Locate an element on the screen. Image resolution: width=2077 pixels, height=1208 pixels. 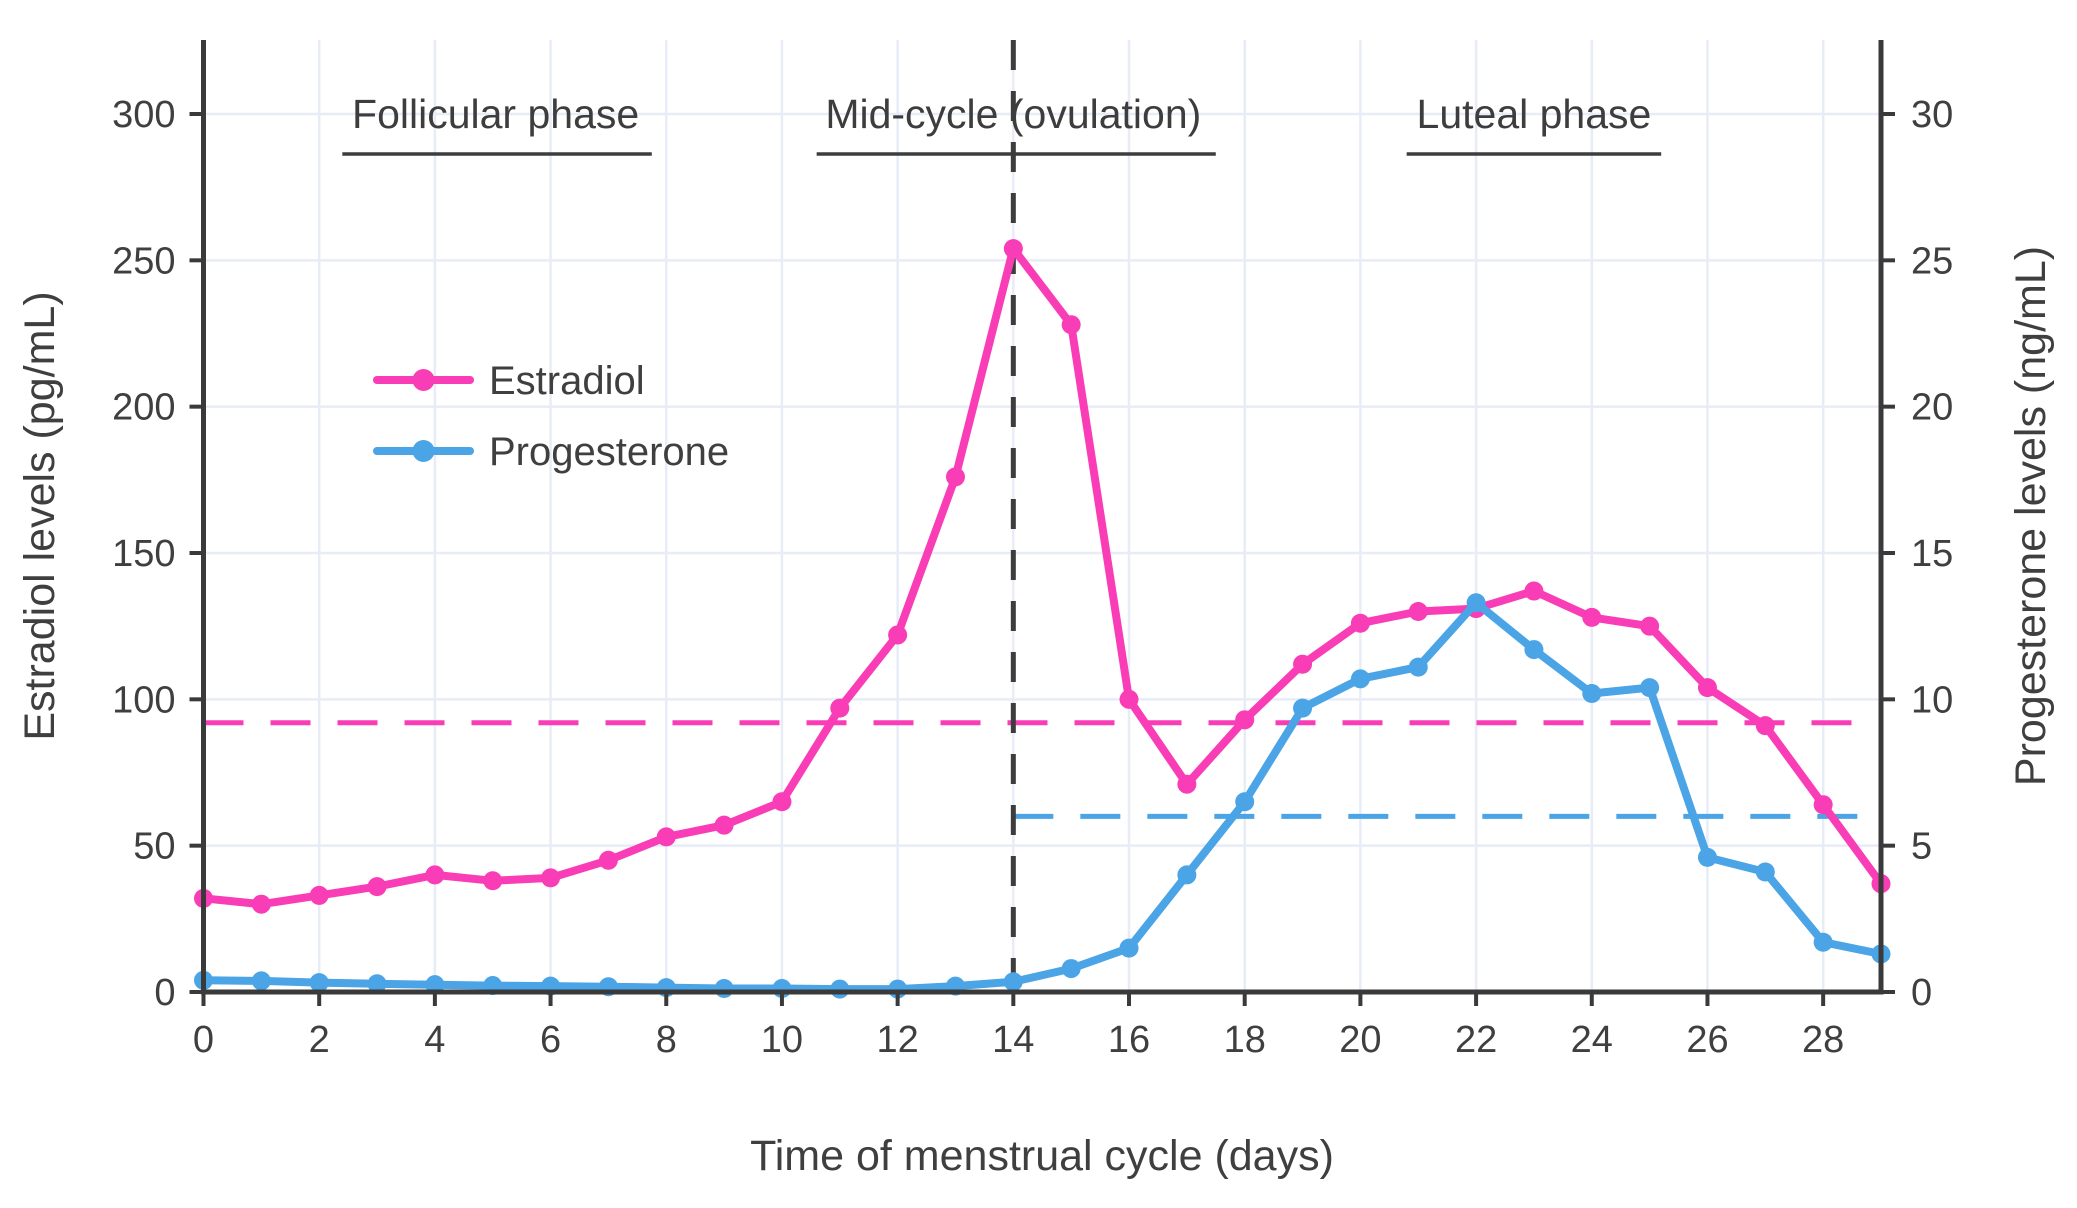
x-axis-title: Time of menstrual cycle (days) is located at coordinates (1042, 1156).